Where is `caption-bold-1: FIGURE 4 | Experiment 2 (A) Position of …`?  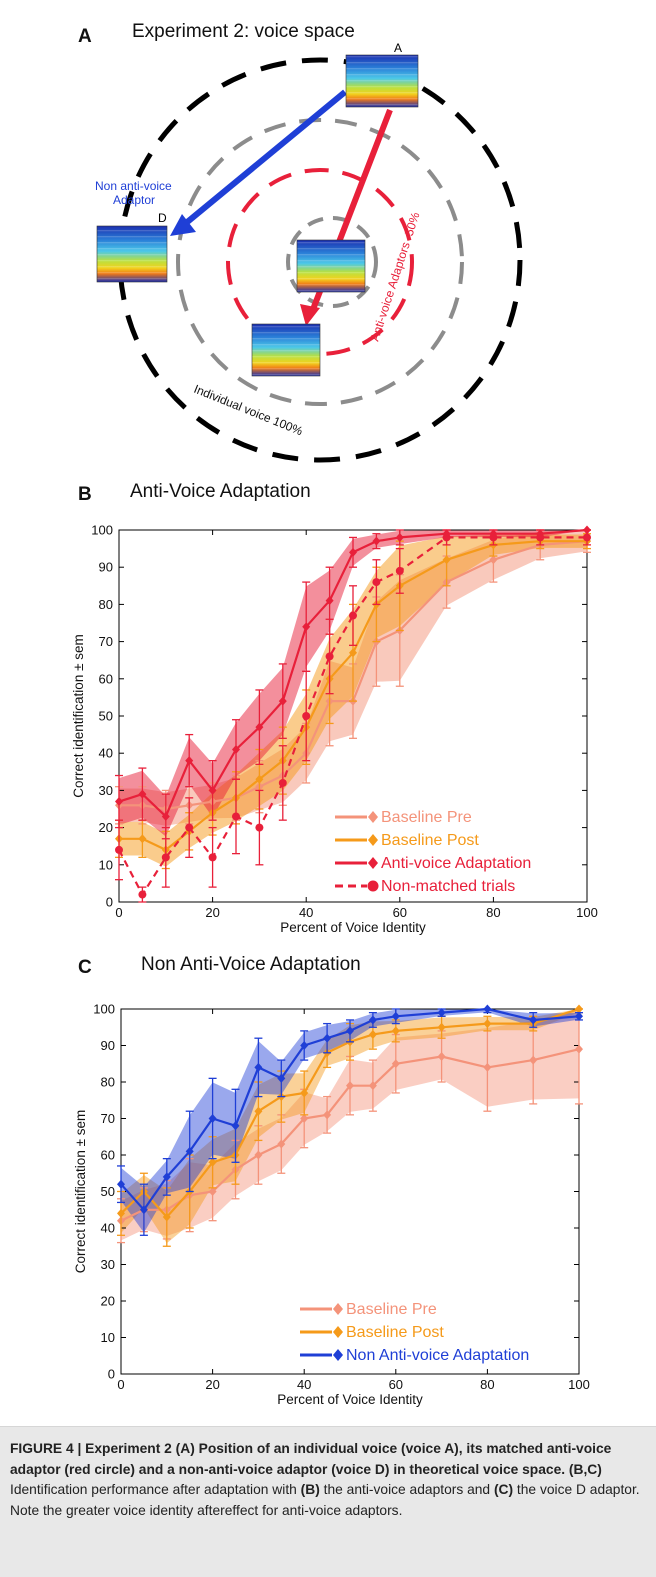
caption-bold-1: FIGURE 4 | Experiment 2 (A) Position of … is located at coordinates (311, 1459).